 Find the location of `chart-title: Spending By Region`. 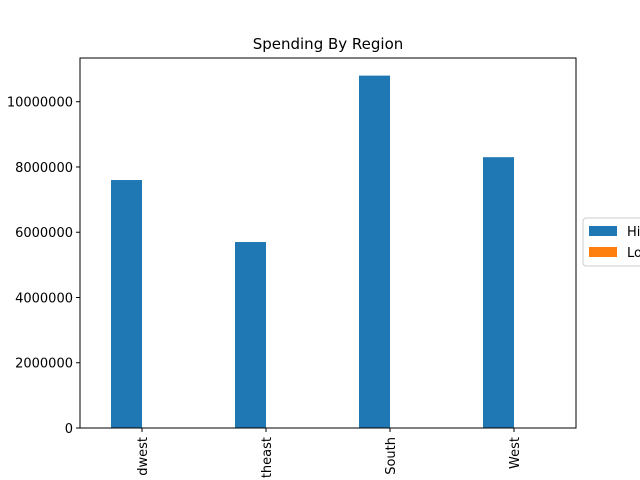

chart-title: Spending By Region is located at coordinates (328, 44).